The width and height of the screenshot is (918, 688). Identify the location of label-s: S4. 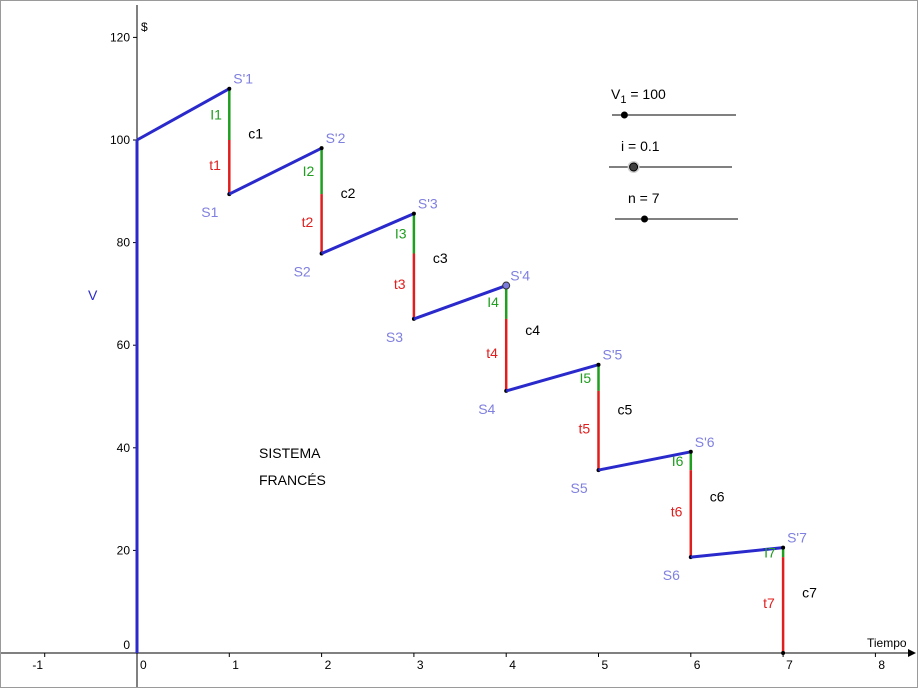
(486, 409).